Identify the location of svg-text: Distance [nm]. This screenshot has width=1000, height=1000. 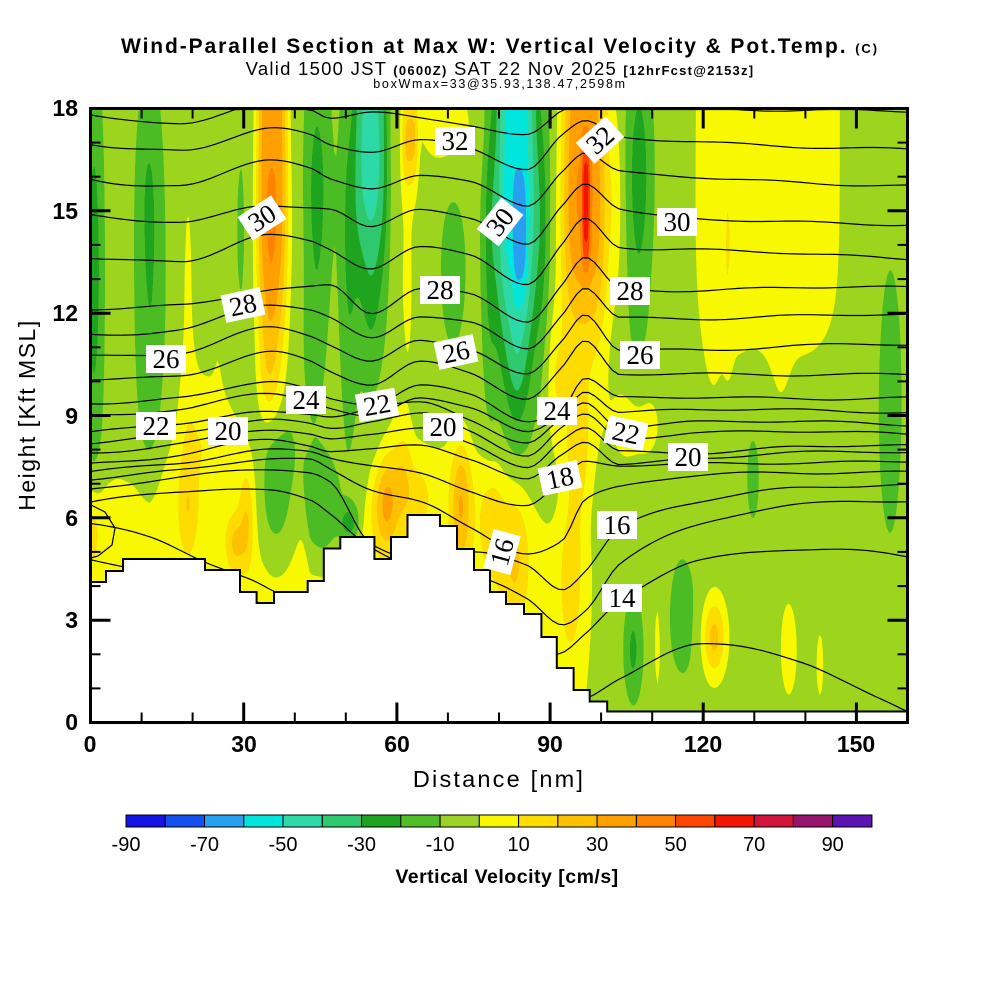
(499, 779).